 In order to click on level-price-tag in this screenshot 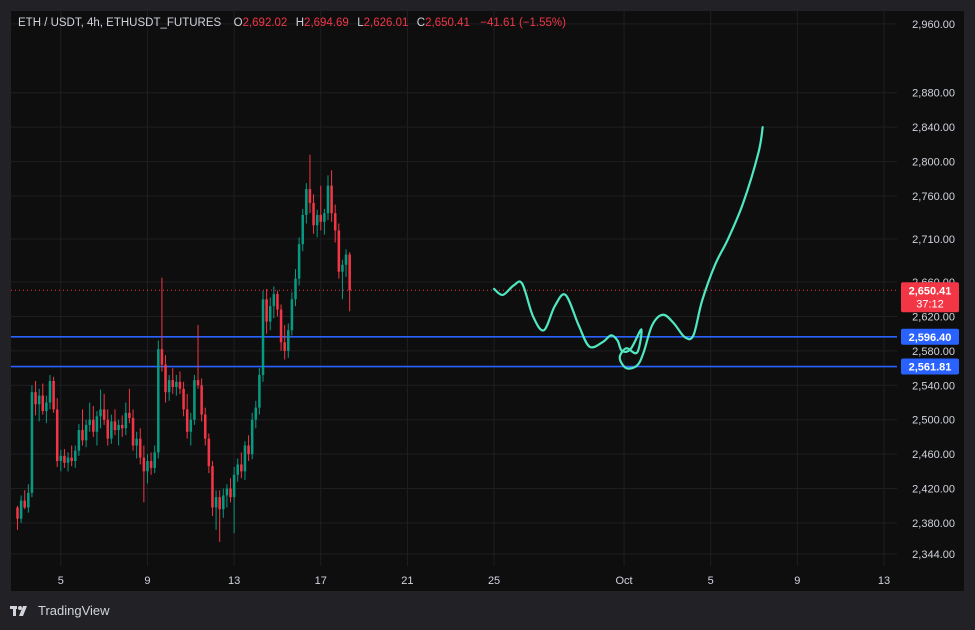, I will do `click(930, 366)`.